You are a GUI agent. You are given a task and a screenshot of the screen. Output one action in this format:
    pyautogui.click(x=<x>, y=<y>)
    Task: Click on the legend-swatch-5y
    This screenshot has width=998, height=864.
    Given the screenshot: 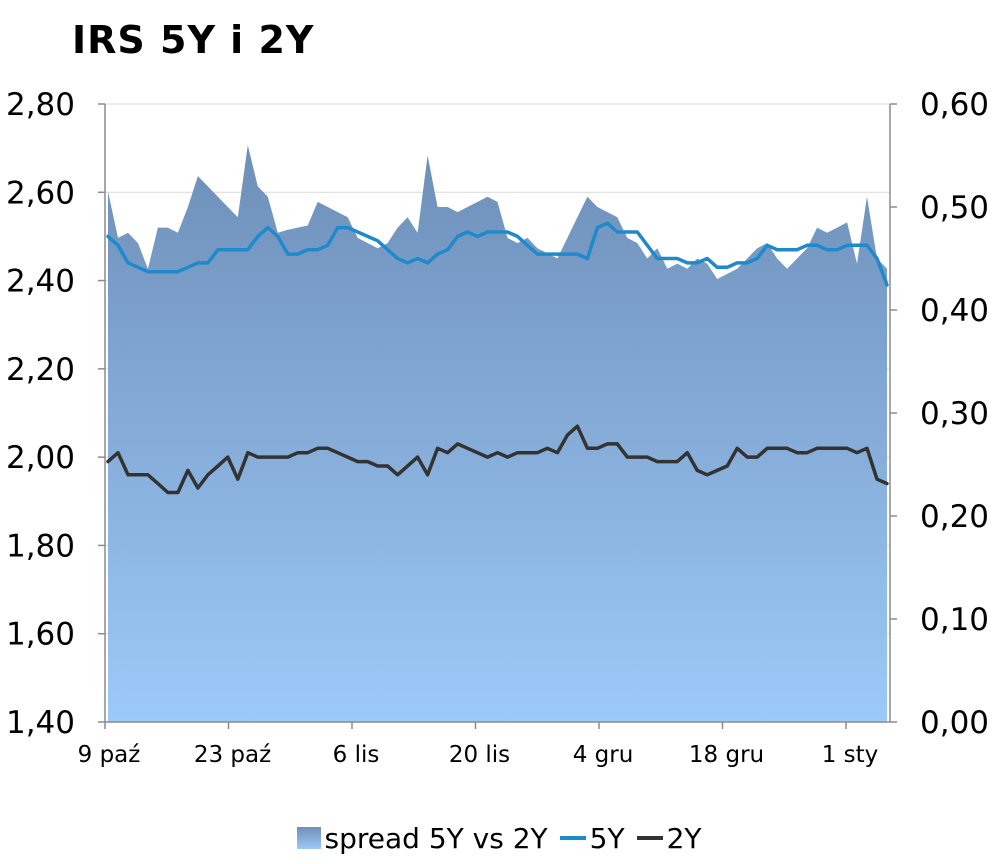 What is the action you would take?
    pyautogui.click(x=572, y=838)
    